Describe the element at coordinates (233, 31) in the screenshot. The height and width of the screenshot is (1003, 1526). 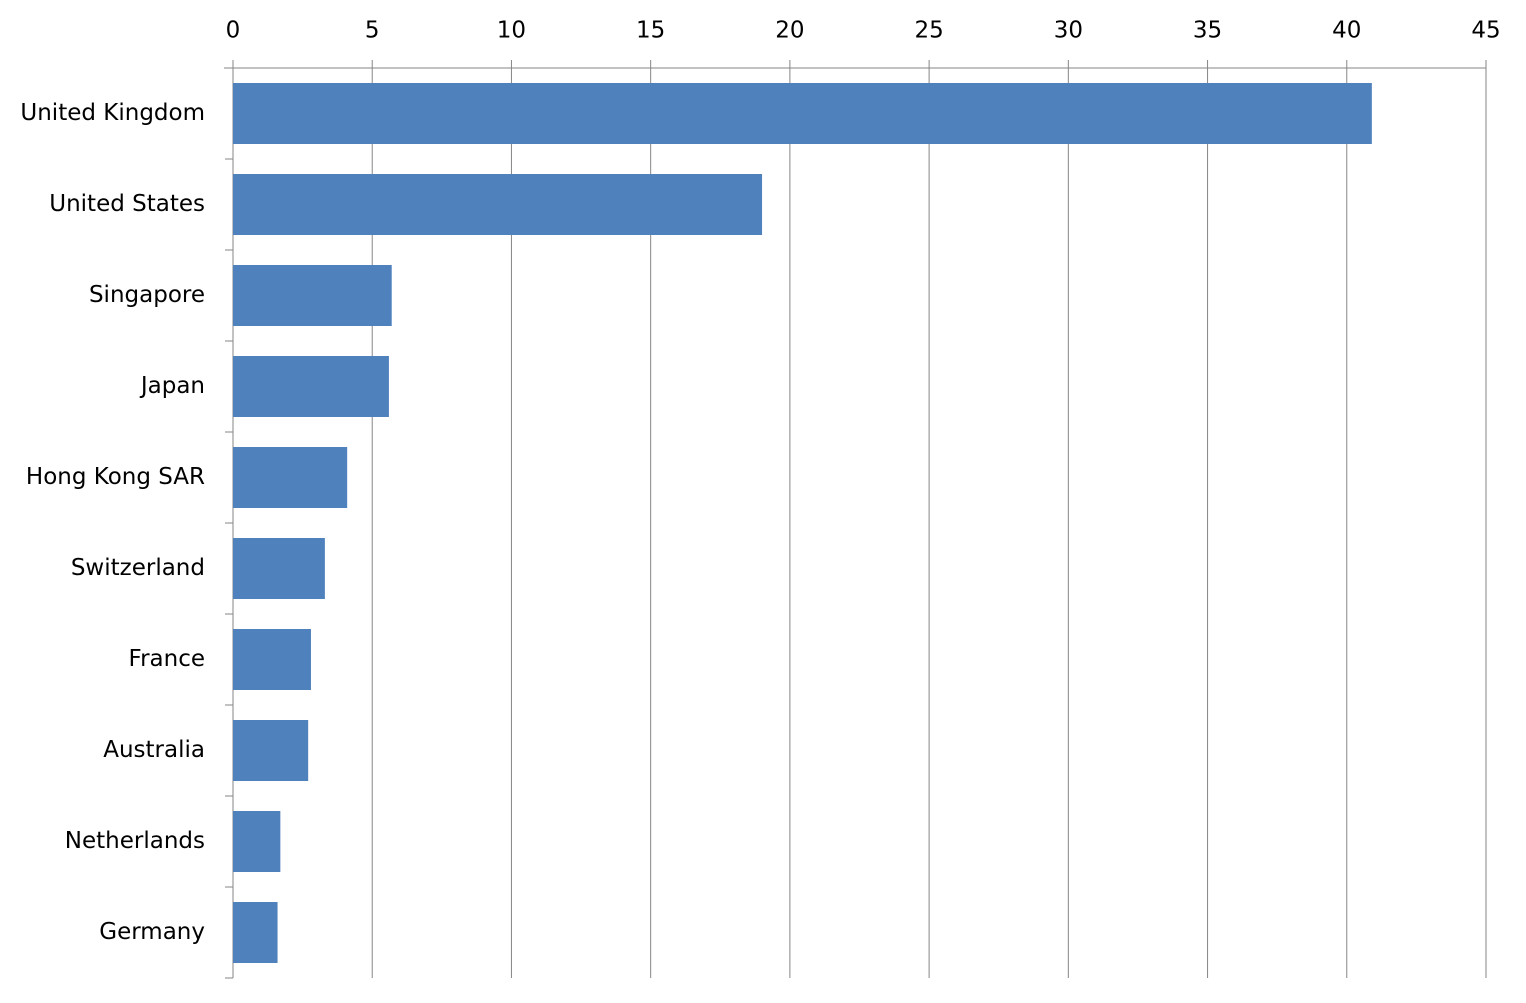
I see `x-tick-label: 0` at that location.